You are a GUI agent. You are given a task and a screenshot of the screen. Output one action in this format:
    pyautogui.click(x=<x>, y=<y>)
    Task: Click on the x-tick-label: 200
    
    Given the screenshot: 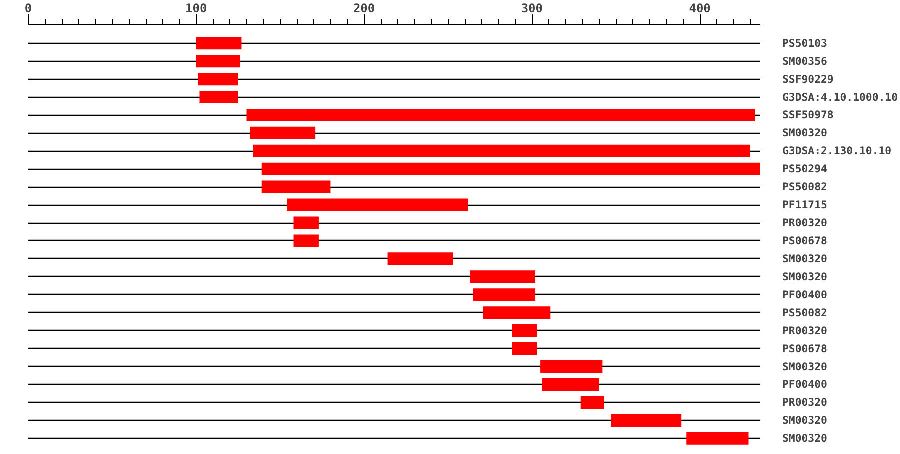 What is the action you would take?
    pyautogui.click(x=364, y=9)
    